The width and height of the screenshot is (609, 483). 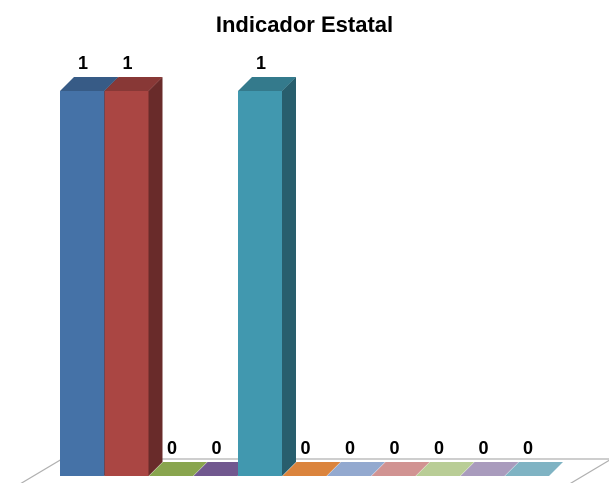 I want to click on floor-outline, so click(x=314, y=470).